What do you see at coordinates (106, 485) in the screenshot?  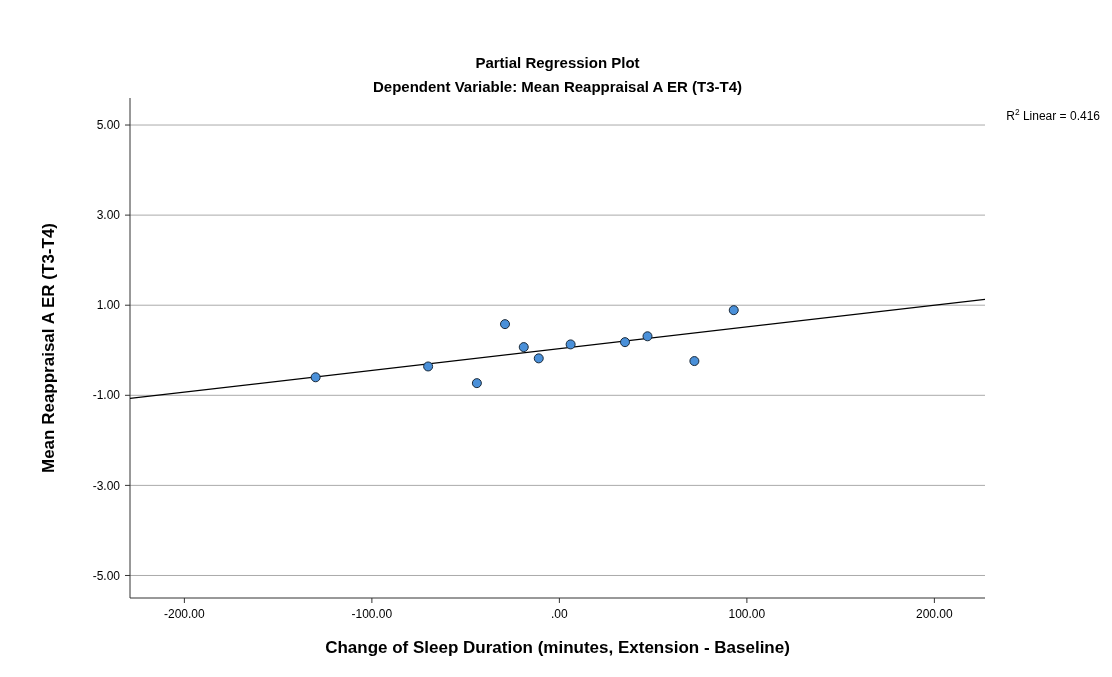 I see `y-tick-label: -3.00` at bounding box center [106, 485].